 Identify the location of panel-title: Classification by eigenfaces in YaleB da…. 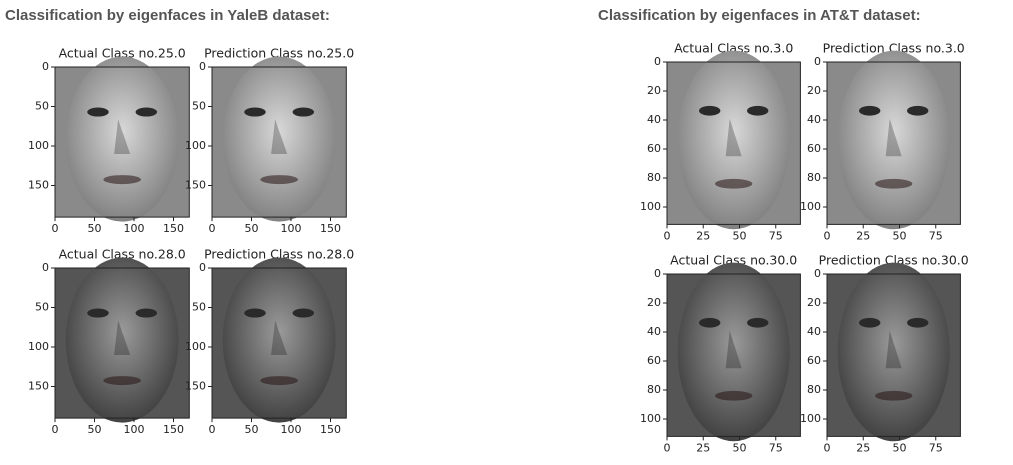
(167, 15).